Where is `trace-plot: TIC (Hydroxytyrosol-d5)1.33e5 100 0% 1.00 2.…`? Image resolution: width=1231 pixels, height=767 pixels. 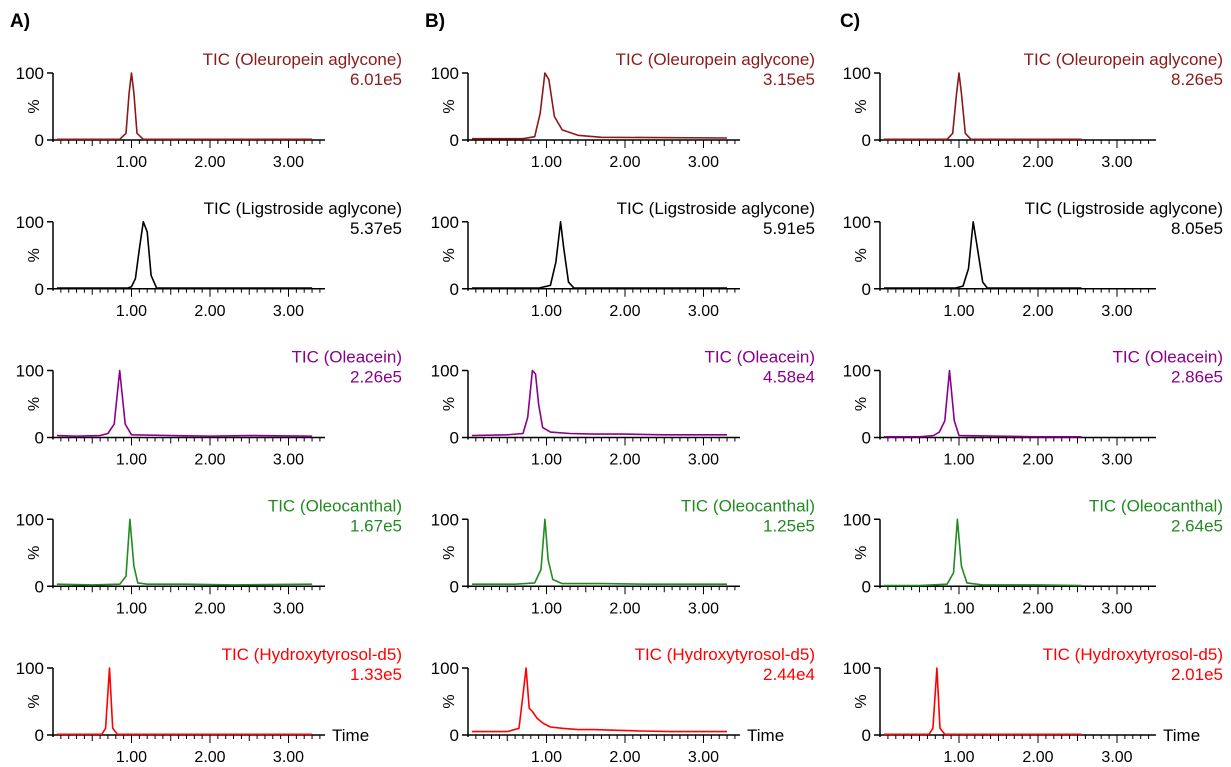 trace-plot: TIC (Hydroxytyrosol-d5)1.33e5 100 0% 1.00 2.… is located at coordinates (209, 705).